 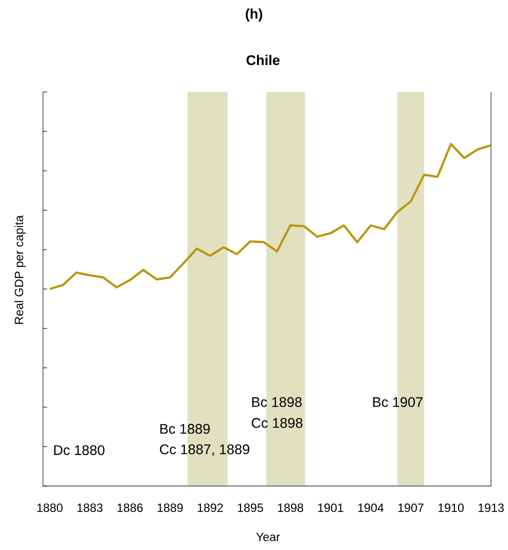 What do you see at coordinates (211, 508) in the screenshot?
I see `x-tick-label: 1892` at bounding box center [211, 508].